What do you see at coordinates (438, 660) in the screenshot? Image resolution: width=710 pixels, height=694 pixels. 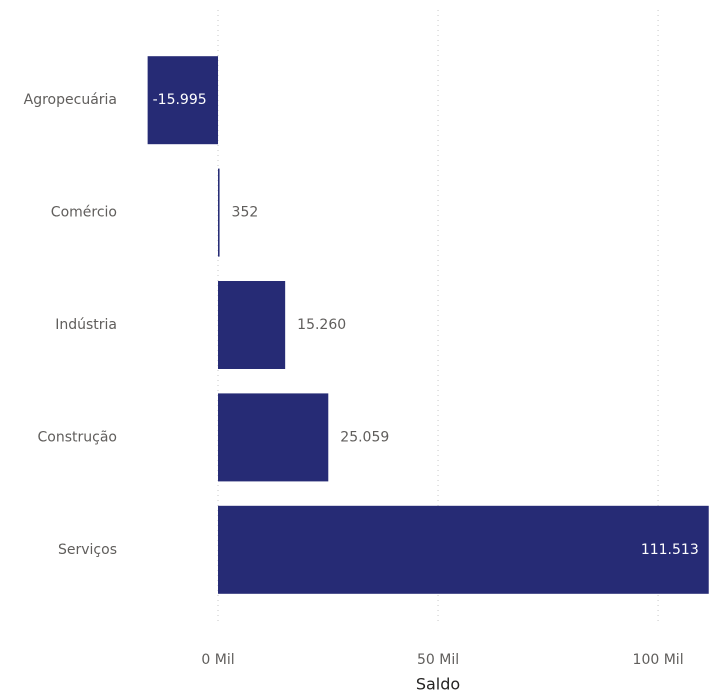 I see `x-tick-label: 50 Mil` at bounding box center [438, 660].